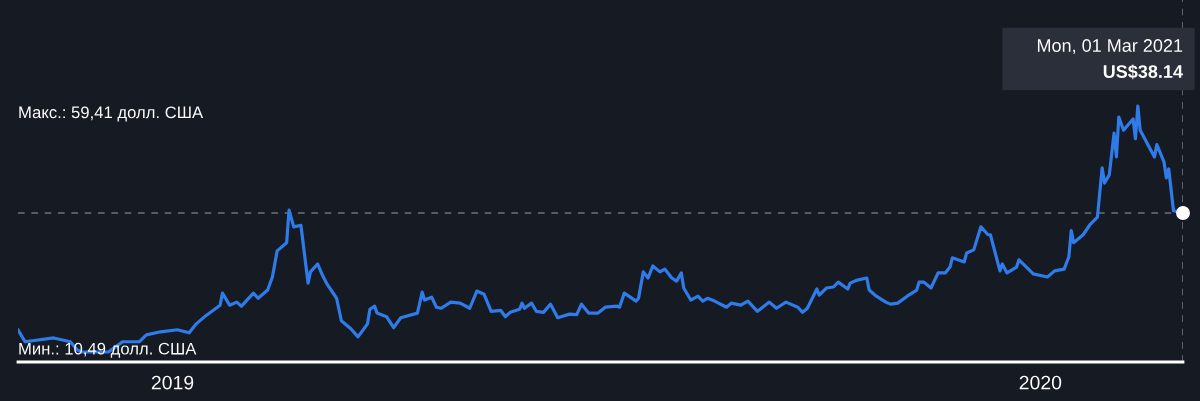 The width and height of the screenshot is (1200, 401). What do you see at coordinates (1110, 47) in the screenshot?
I see `text: Mon, 01 Mar 2021` at bounding box center [1110, 47].